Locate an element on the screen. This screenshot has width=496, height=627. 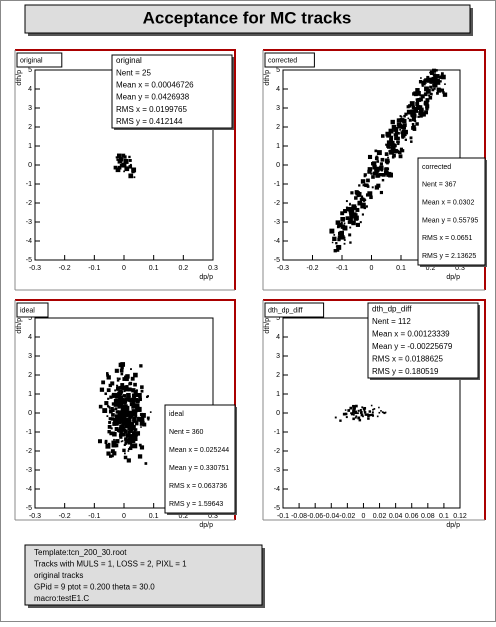
x-tick-label: 0.04 is located at coordinates (396, 516).